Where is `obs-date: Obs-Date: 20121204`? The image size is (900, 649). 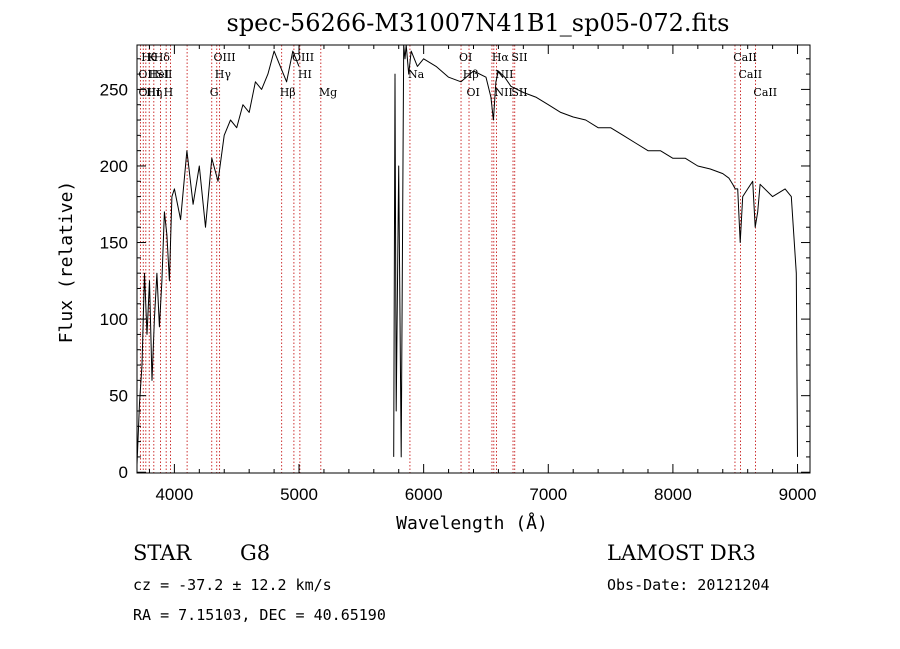 obs-date: Obs-Date: 20121204 is located at coordinates (688, 585).